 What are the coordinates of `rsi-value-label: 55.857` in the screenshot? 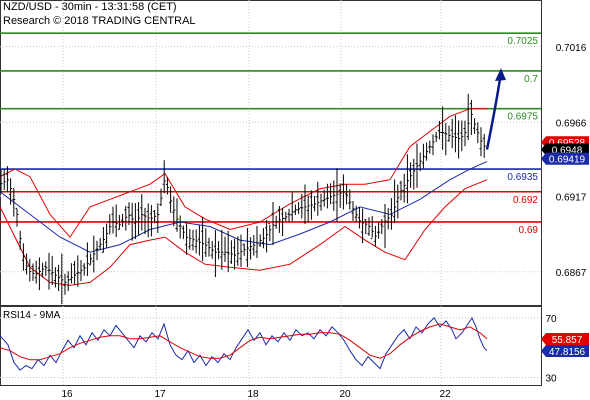 It's located at (567, 340).